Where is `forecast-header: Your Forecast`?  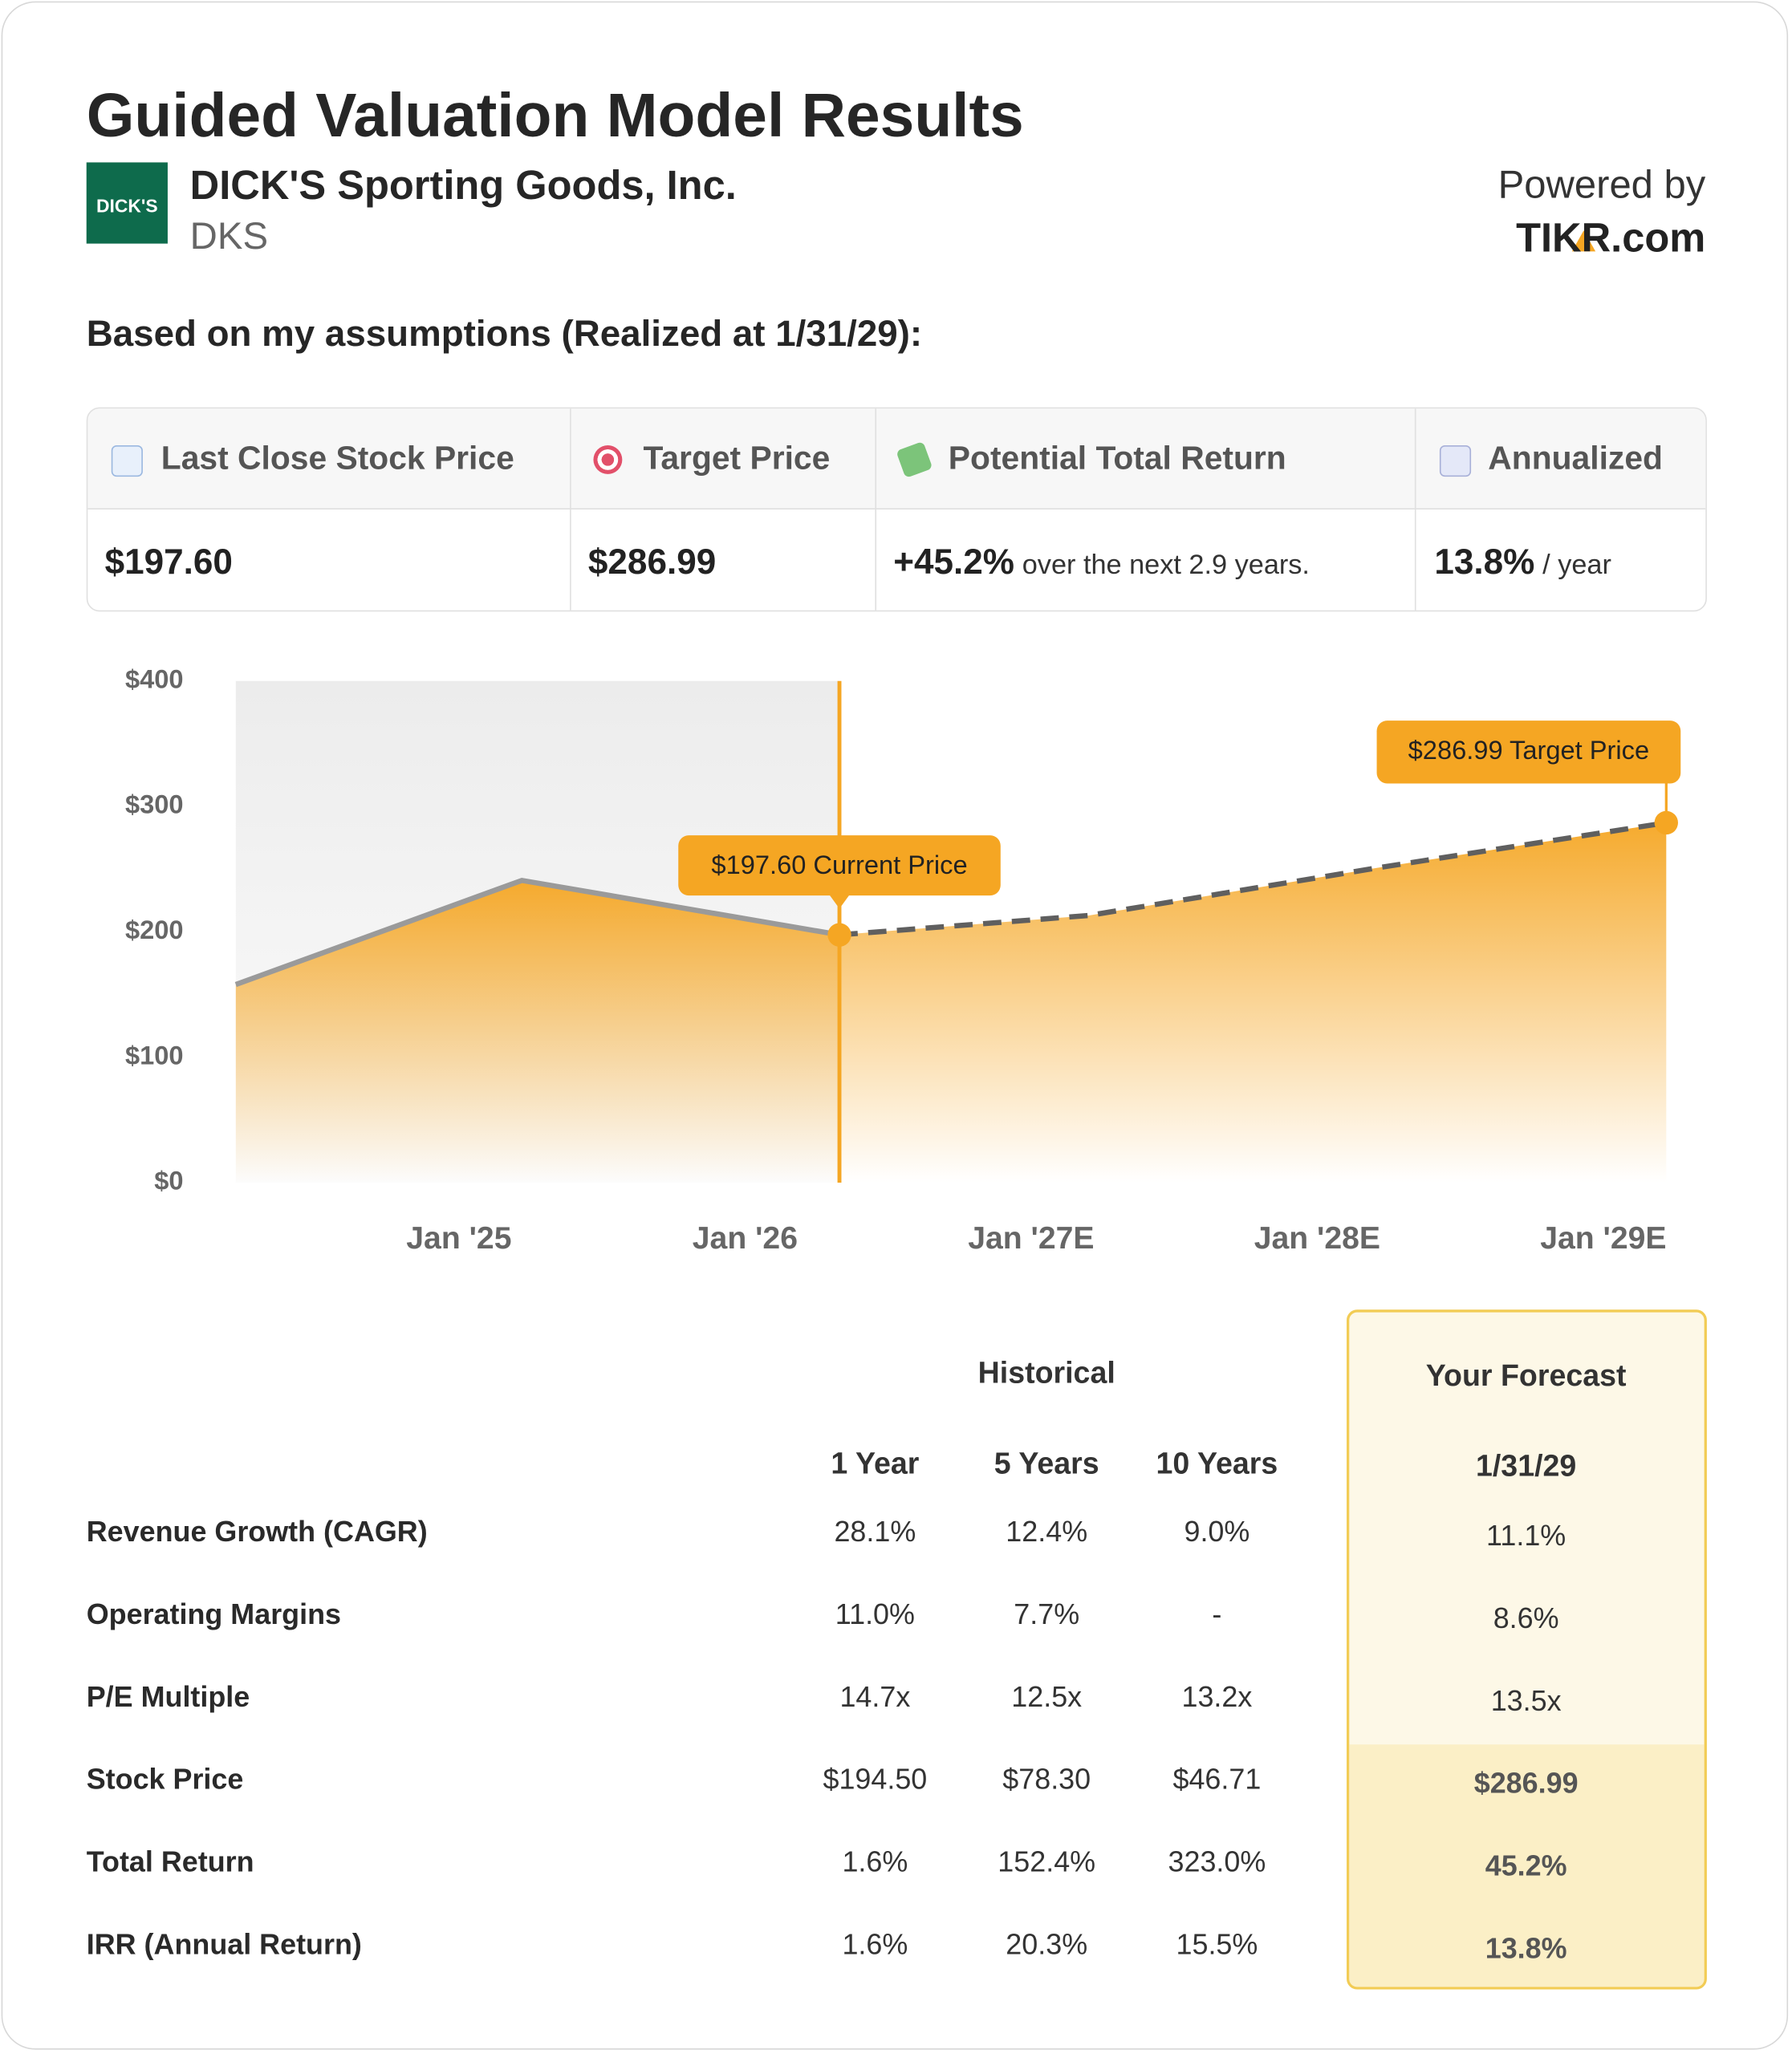
forecast-header: Your Forecast is located at coordinates (1526, 1376).